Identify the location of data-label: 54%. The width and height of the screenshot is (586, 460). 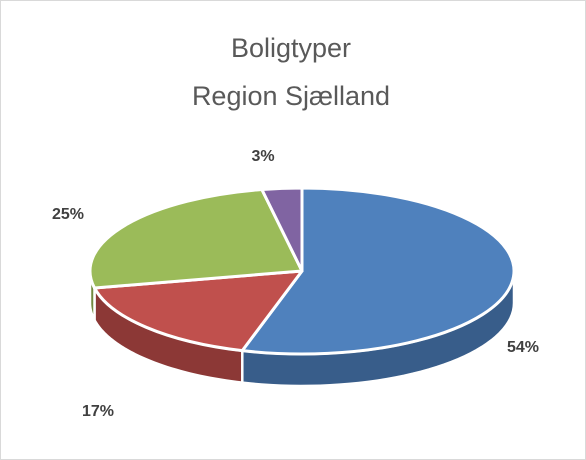
(523, 347).